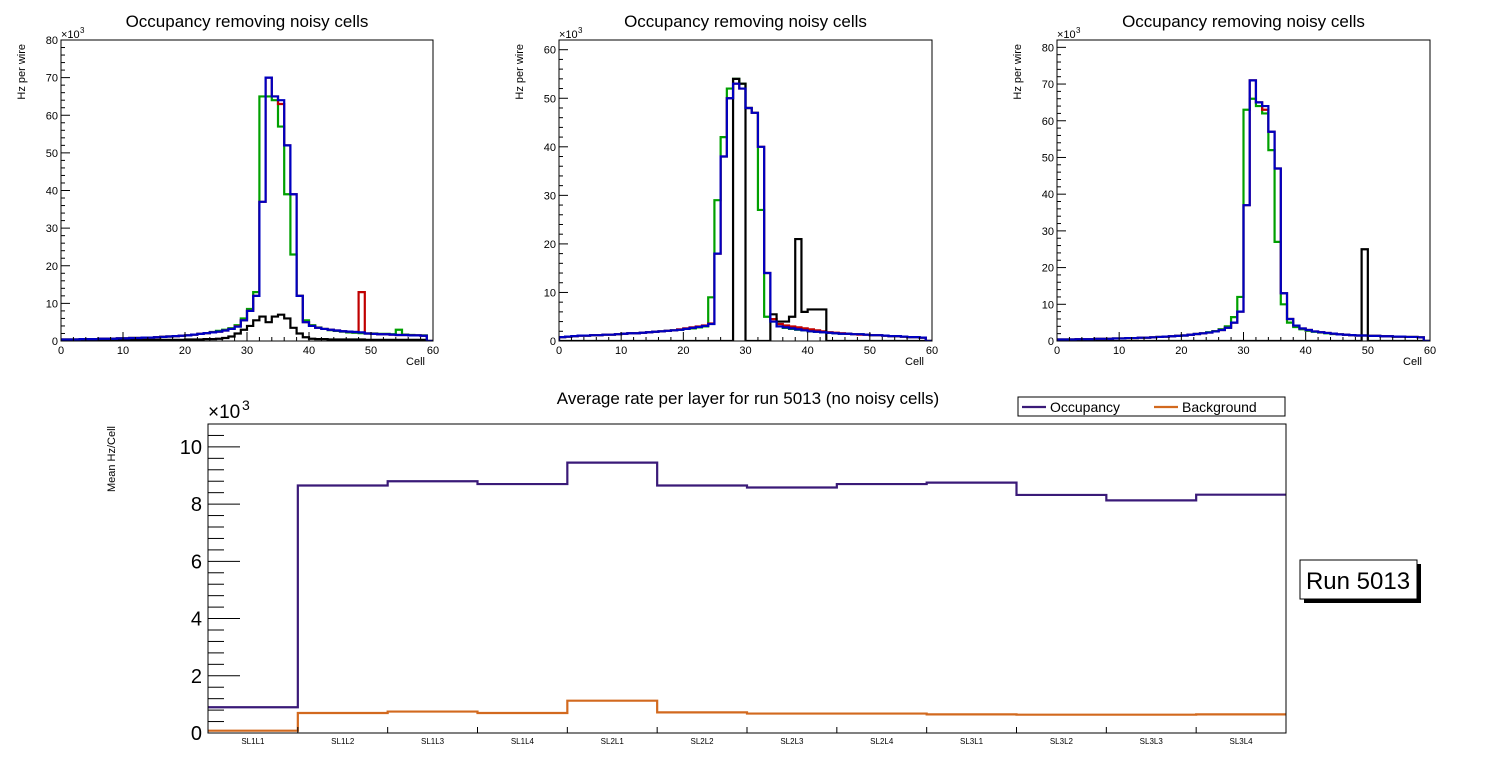 The width and height of the screenshot is (1496, 772). I want to click on run-label-frame, so click(1358, 579).